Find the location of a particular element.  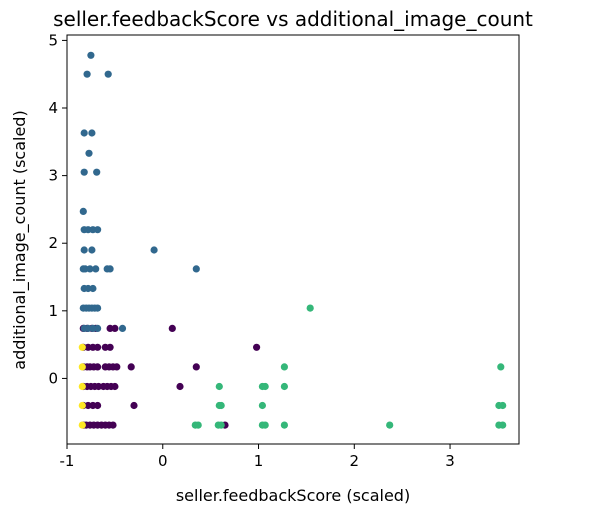

y-tick-label: 3 is located at coordinates (53, 176).